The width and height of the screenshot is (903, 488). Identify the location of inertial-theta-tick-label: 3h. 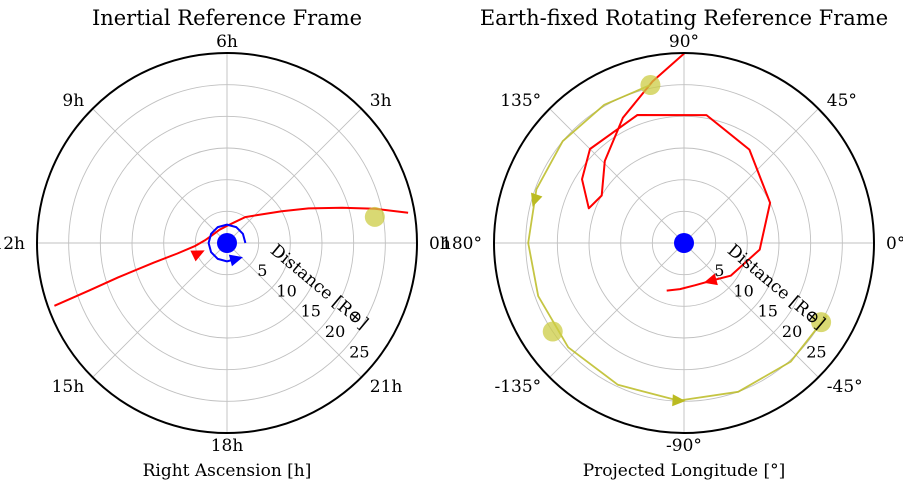
(381, 101).